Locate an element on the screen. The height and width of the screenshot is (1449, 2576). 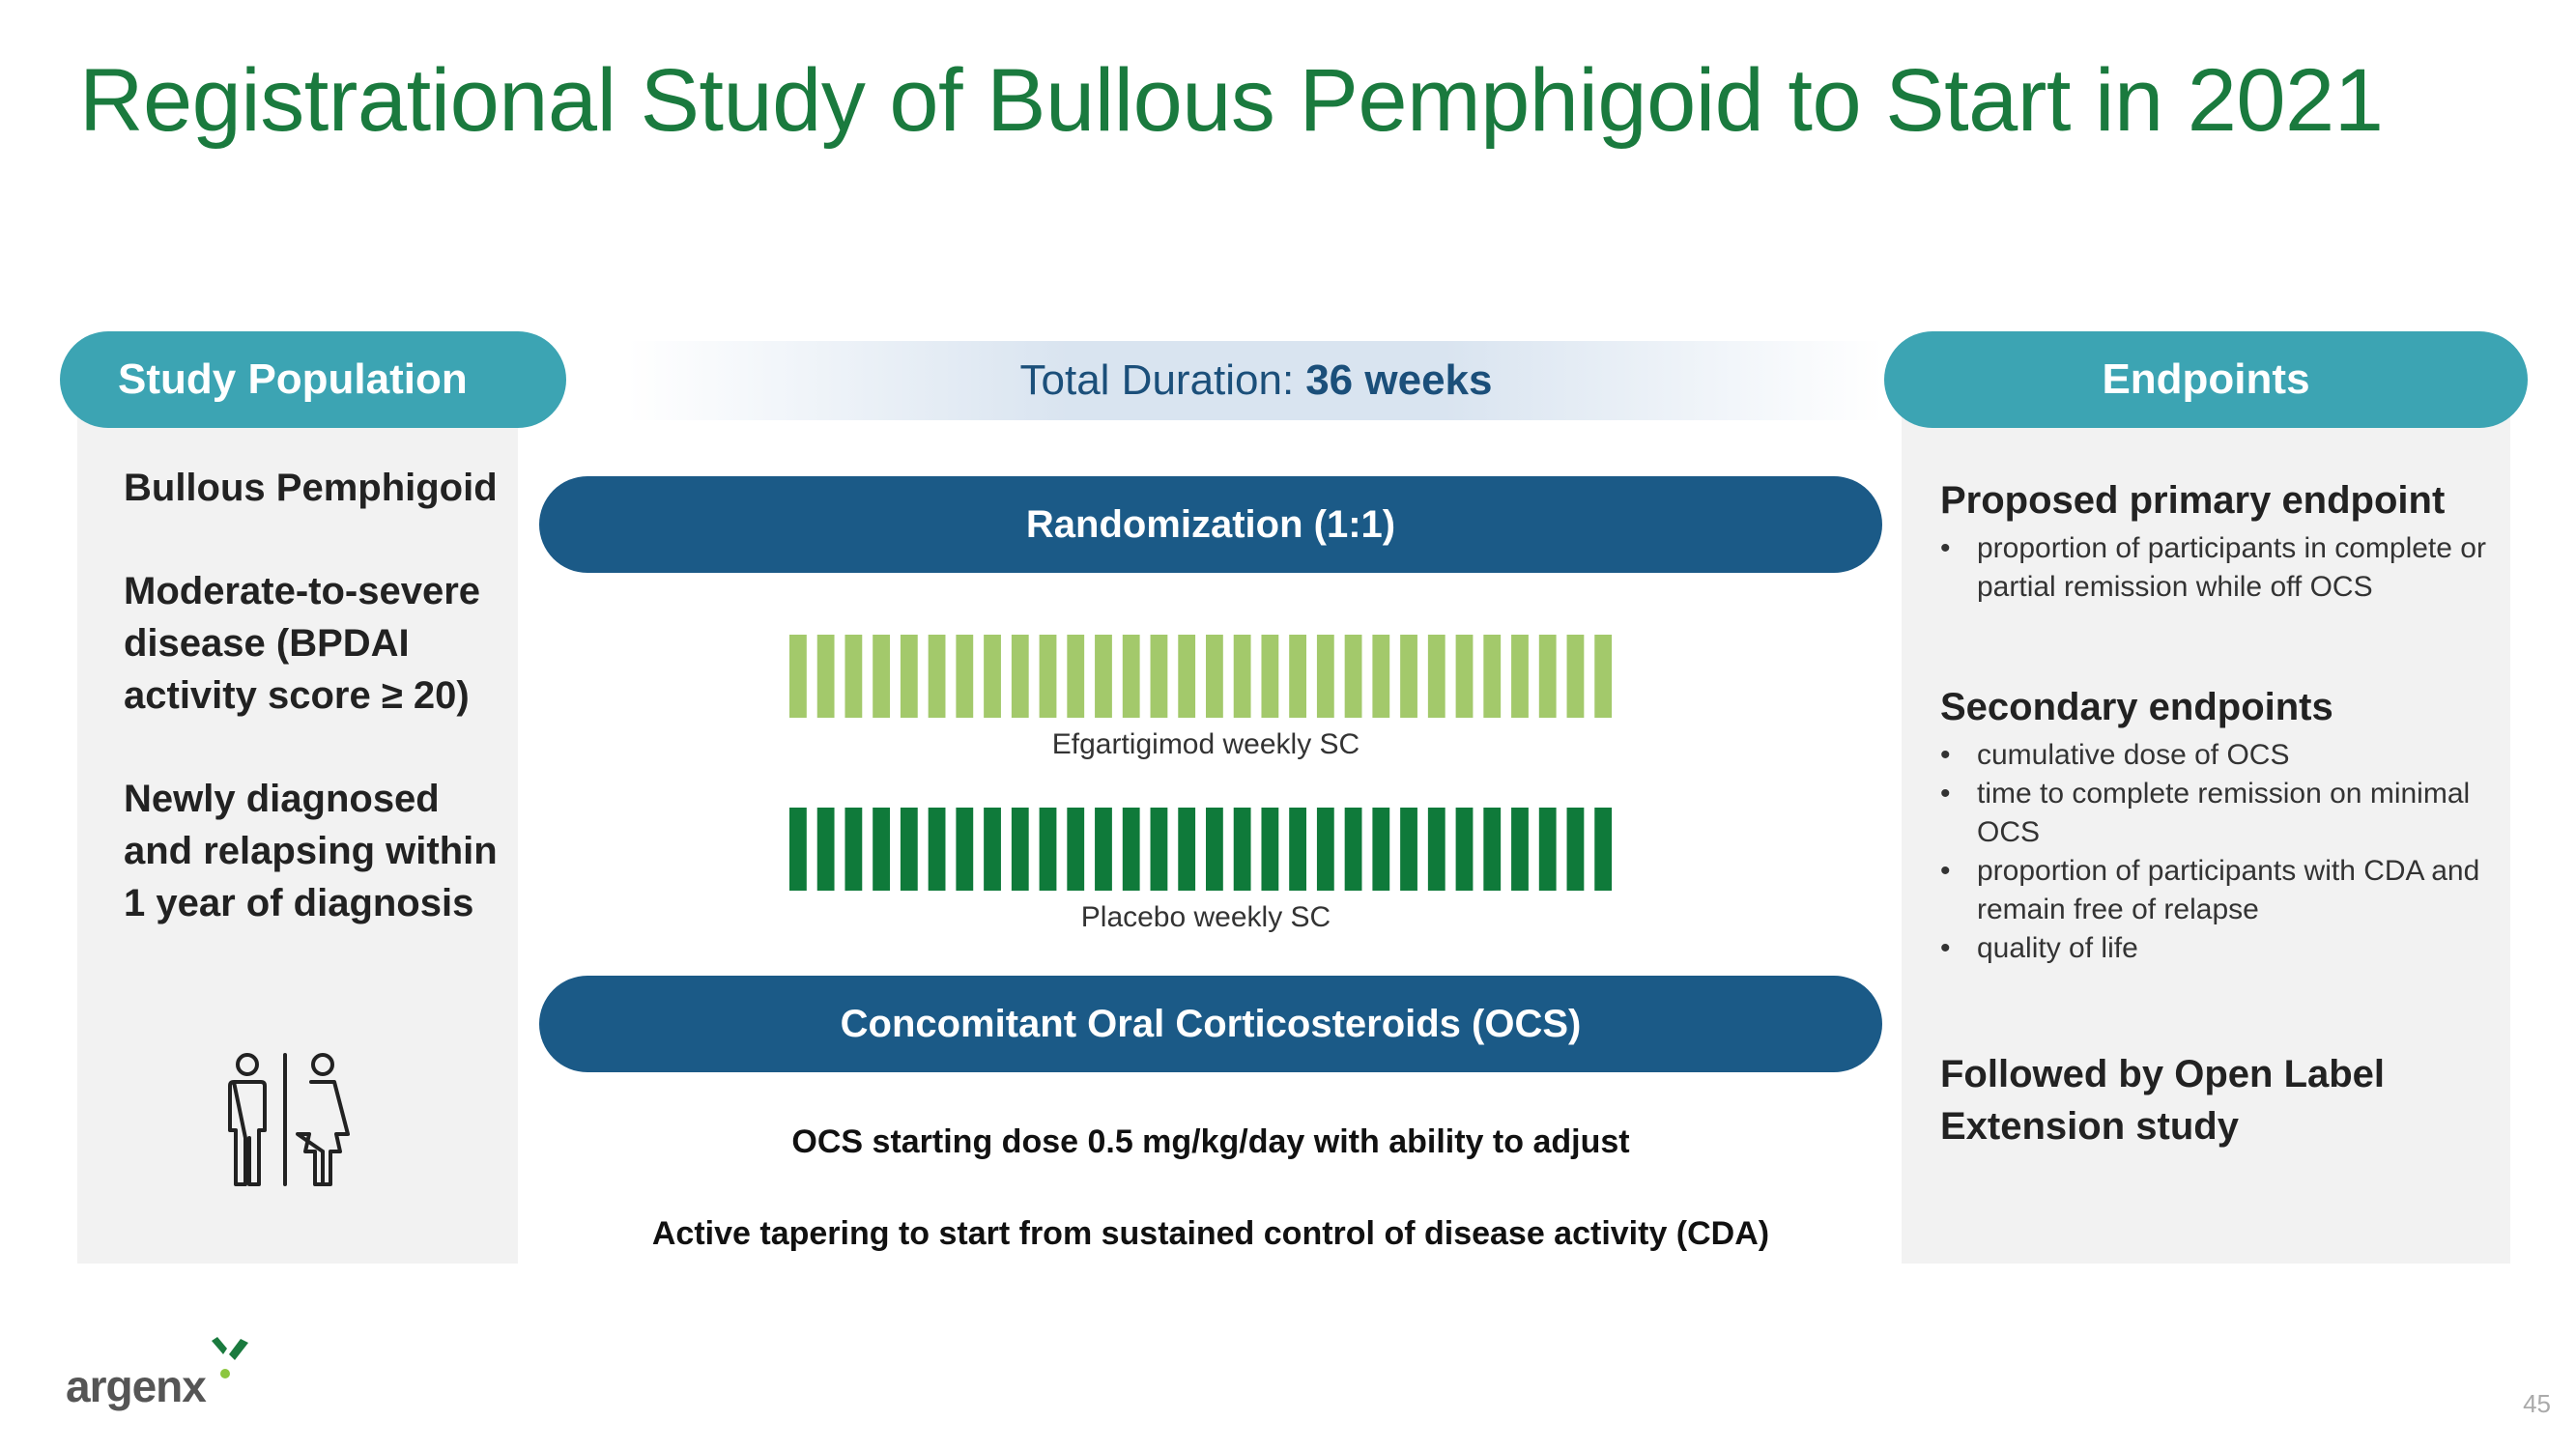
endpoints-header: Endpoints is located at coordinates (2206, 379).